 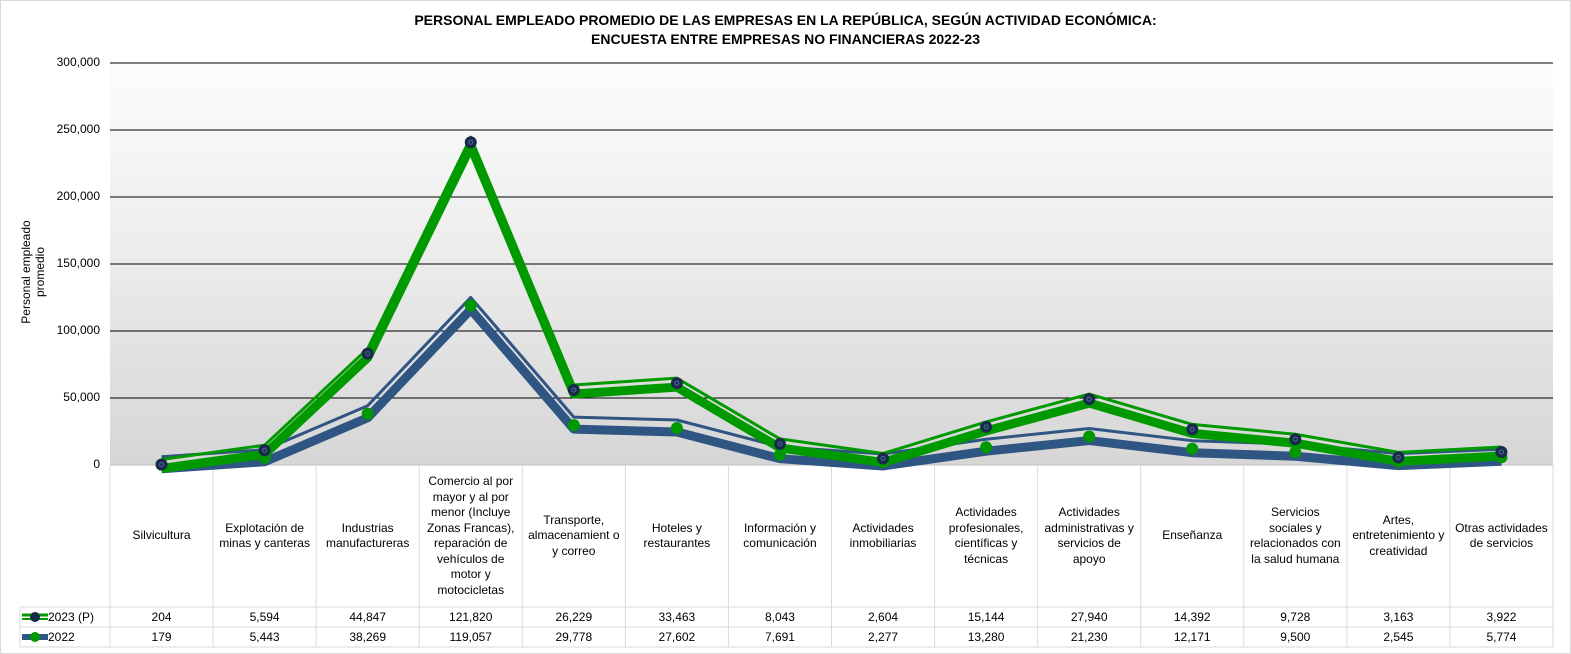 I want to click on data-table-cell: 5,774, so click(x=1501, y=637).